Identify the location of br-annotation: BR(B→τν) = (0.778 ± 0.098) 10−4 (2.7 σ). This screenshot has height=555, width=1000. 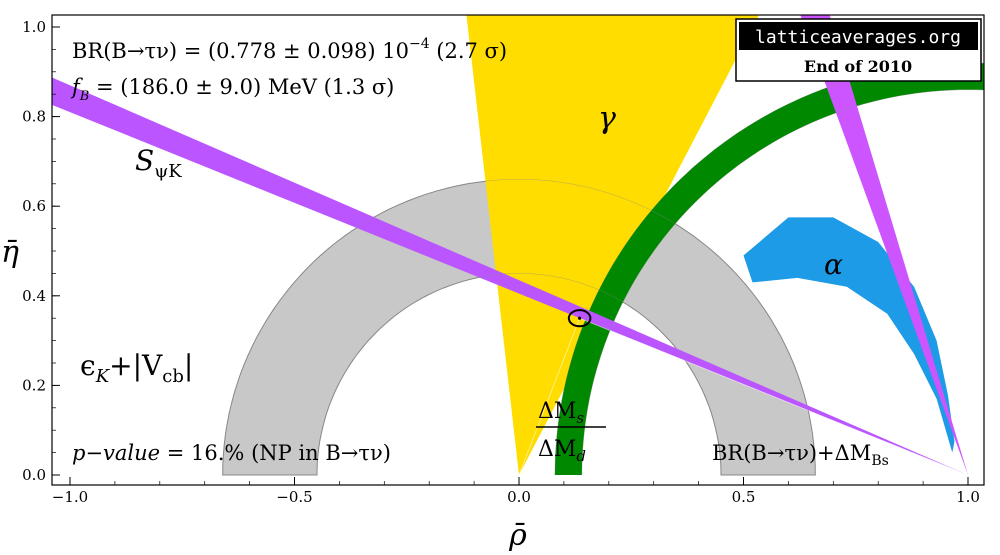
(289, 49).